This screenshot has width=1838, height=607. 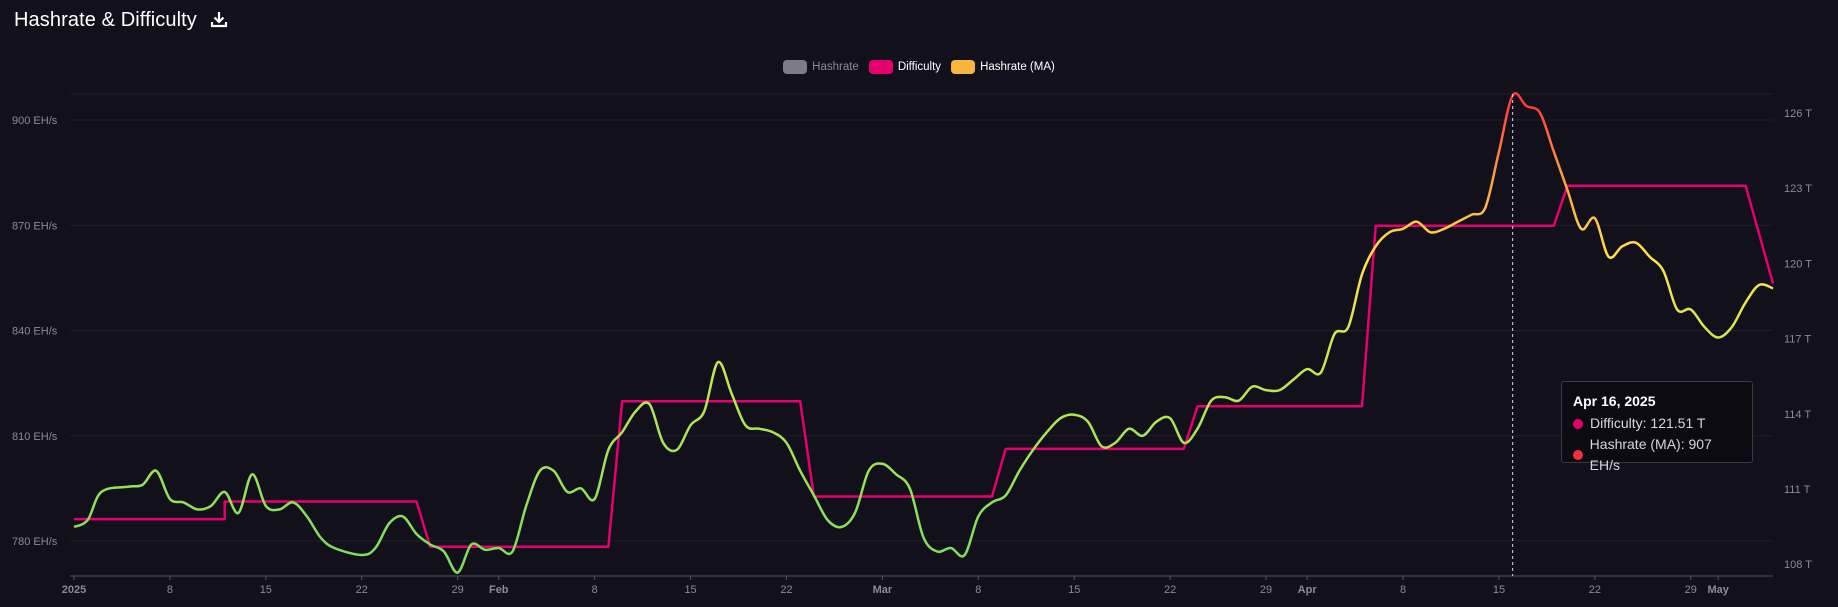 I want to click on legend-item-difficulty: Difficulty, so click(x=905, y=67).